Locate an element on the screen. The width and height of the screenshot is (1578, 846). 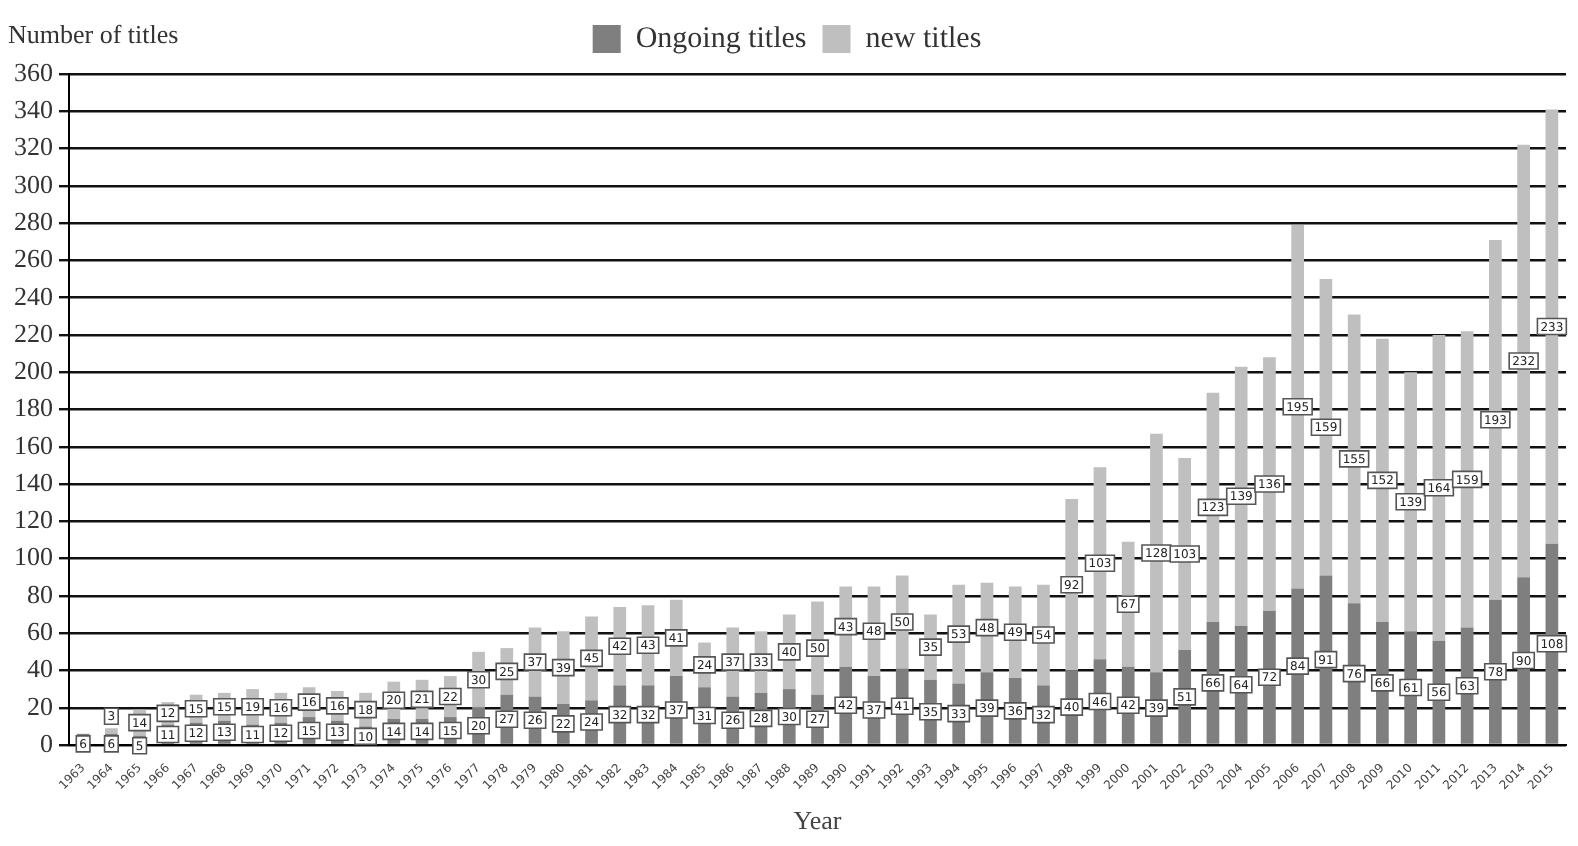
y-tick-label: 40 is located at coordinates (40, 668).